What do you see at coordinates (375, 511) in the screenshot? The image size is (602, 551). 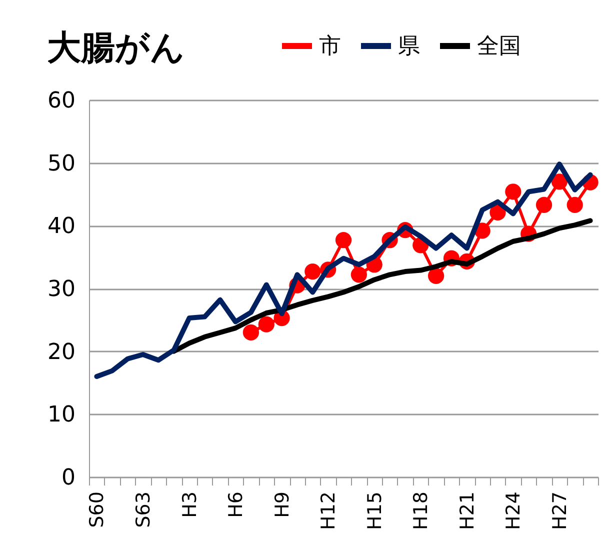 I see `x-tick-label: H15` at bounding box center [375, 511].